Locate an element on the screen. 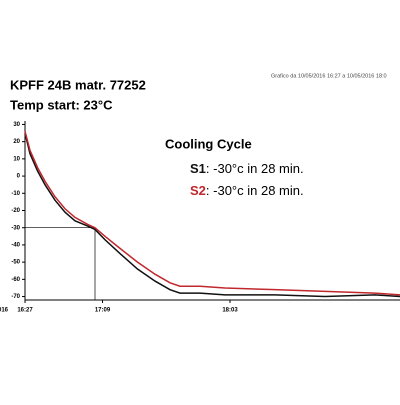  y-tick-label: -60 is located at coordinates (15, 280).